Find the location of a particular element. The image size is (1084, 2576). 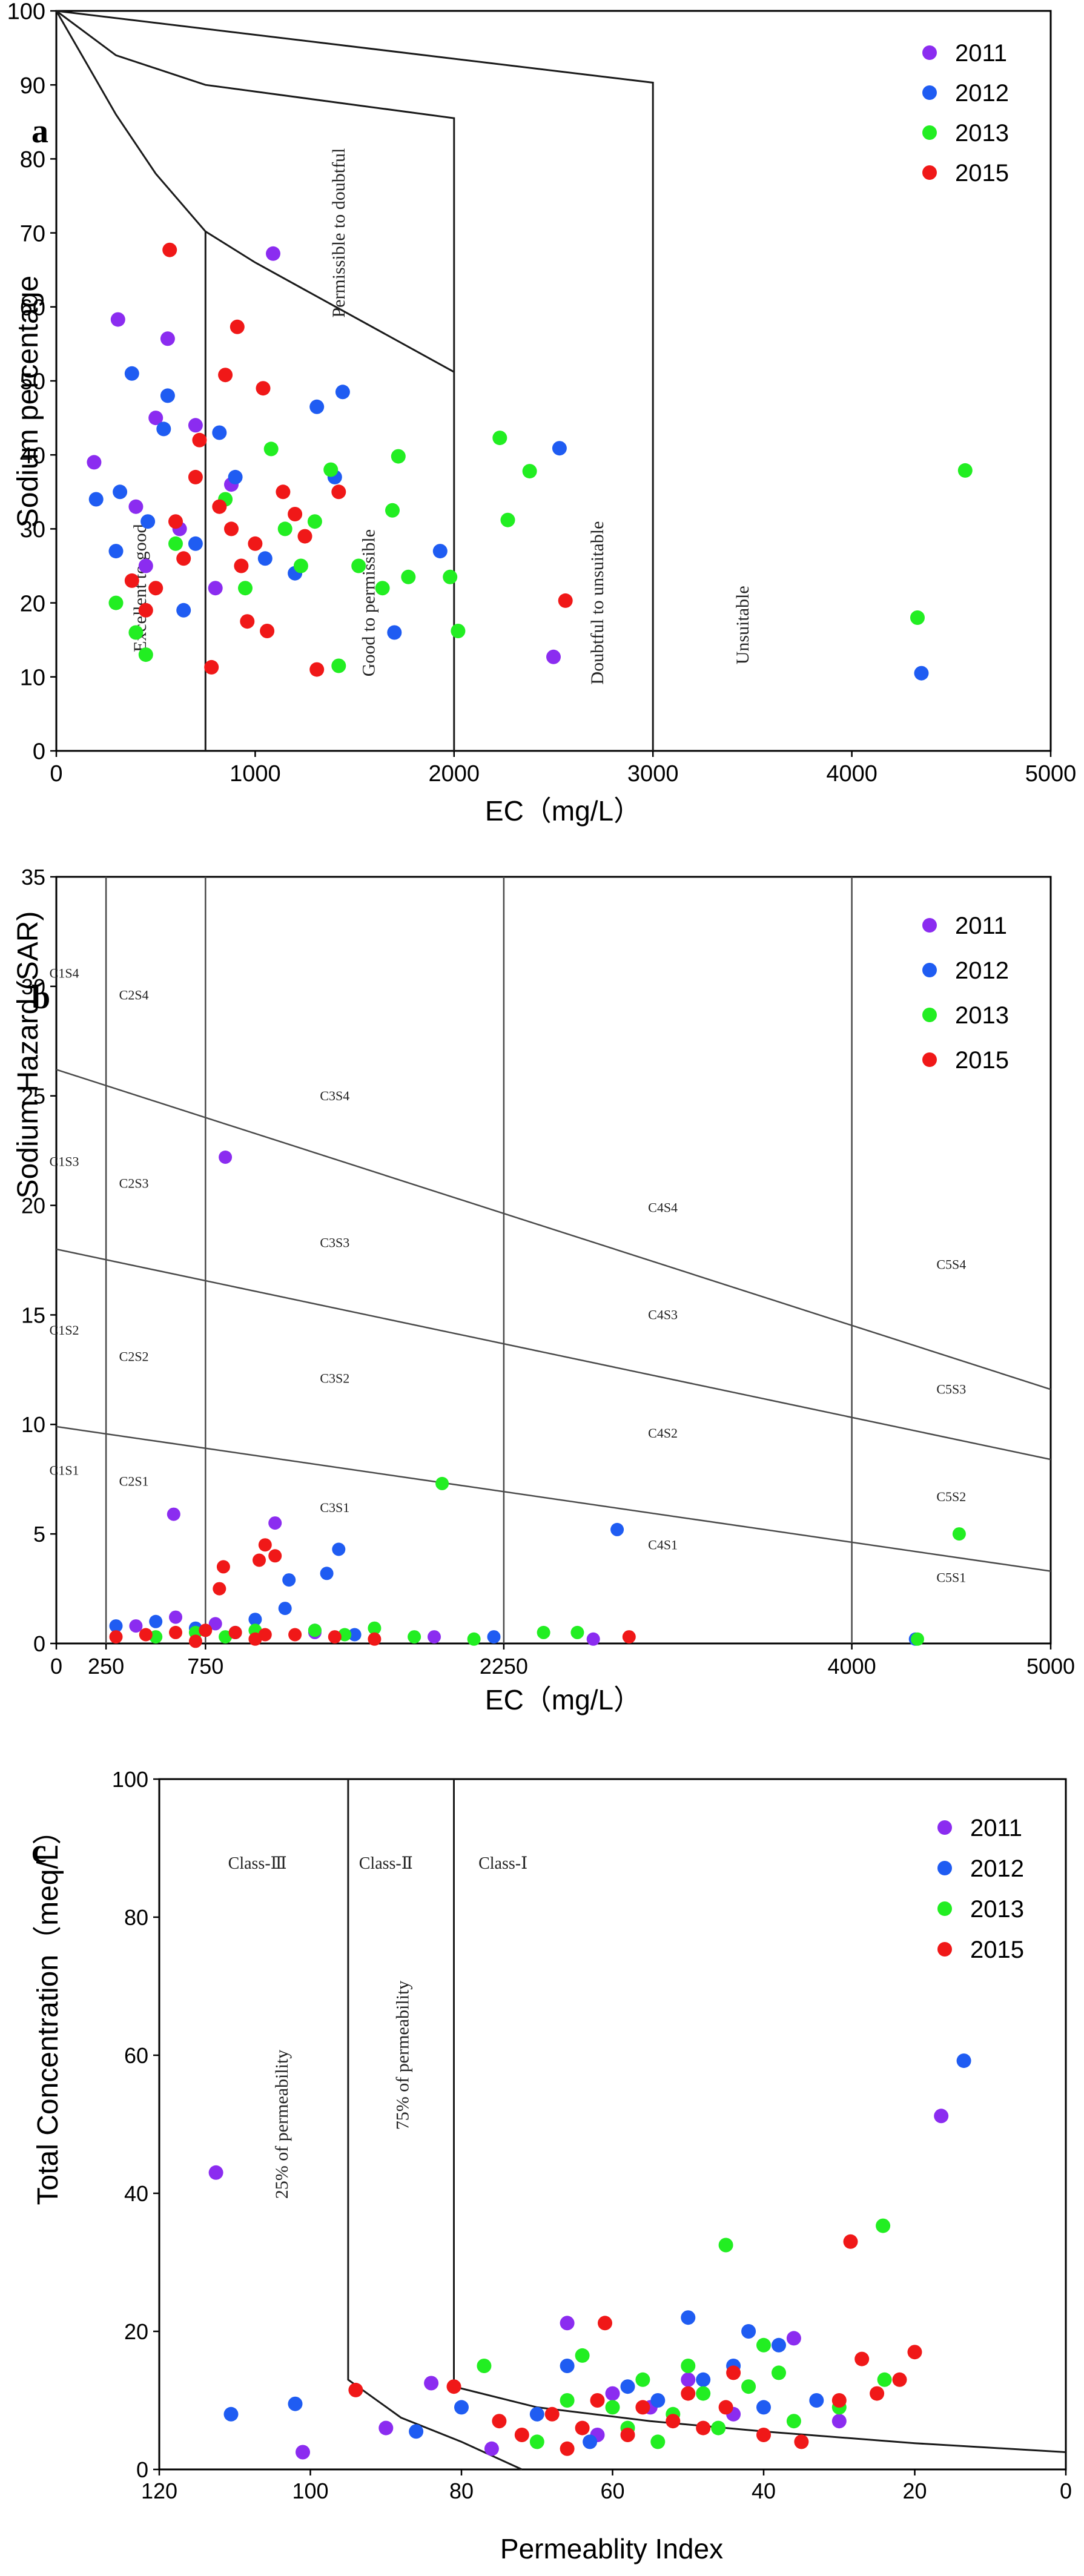

panel-b-legend-marker-2012 is located at coordinates (929, 970).